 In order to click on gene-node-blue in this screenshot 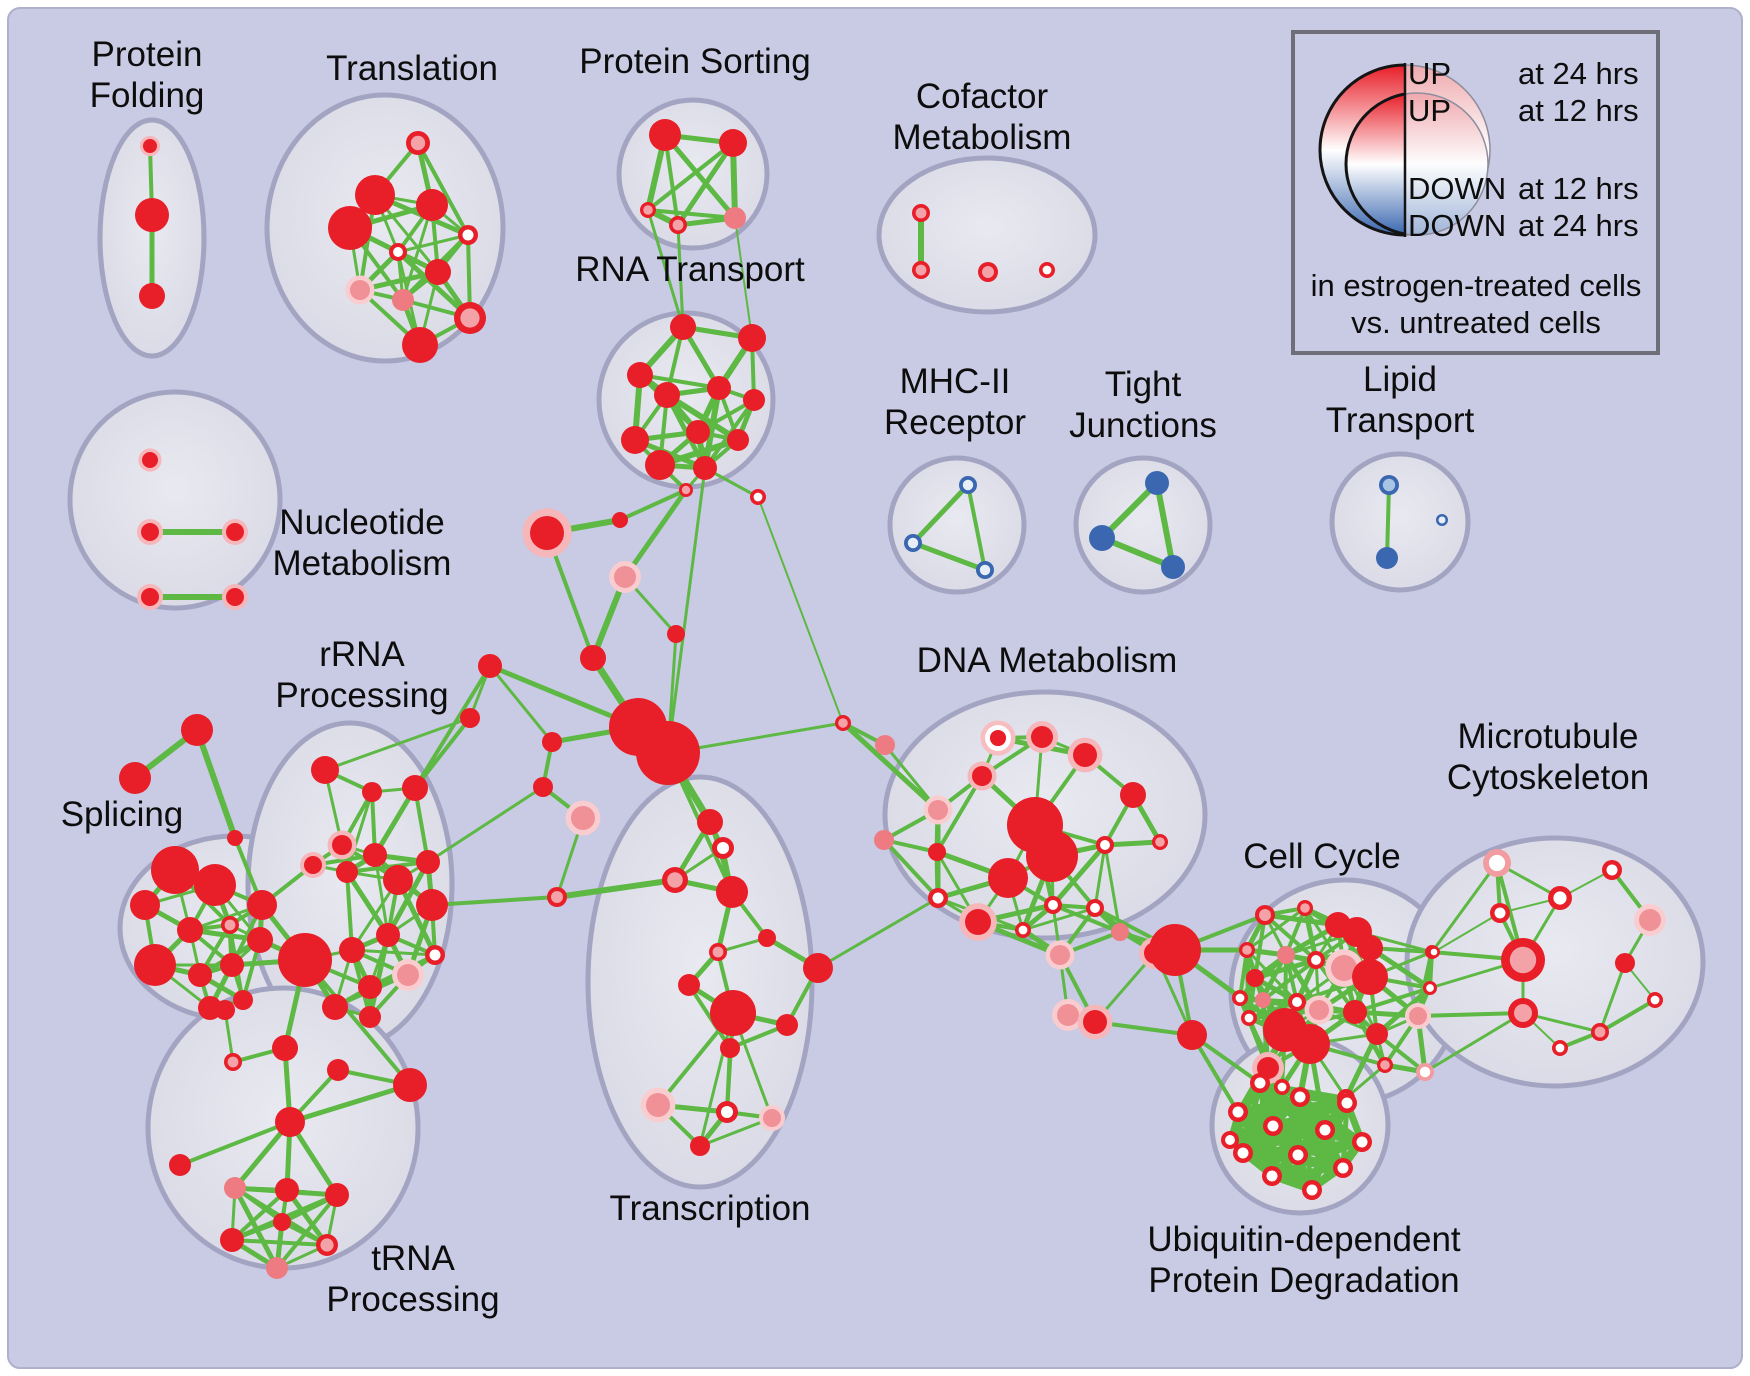, I will do `click(1173, 567)`.